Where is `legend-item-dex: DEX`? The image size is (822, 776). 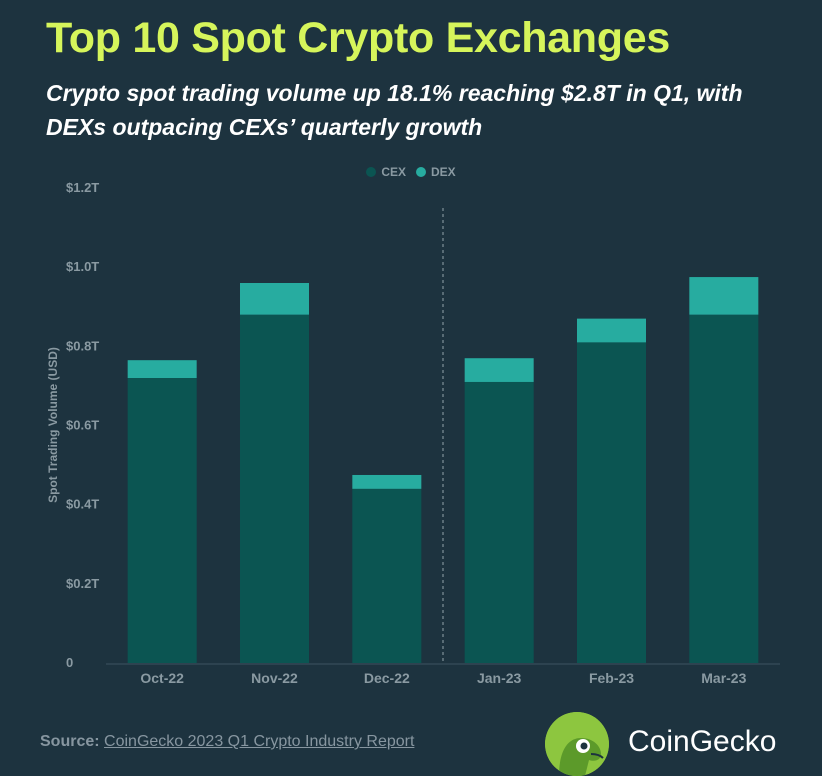
legend-item-dex: DEX is located at coordinates (436, 172).